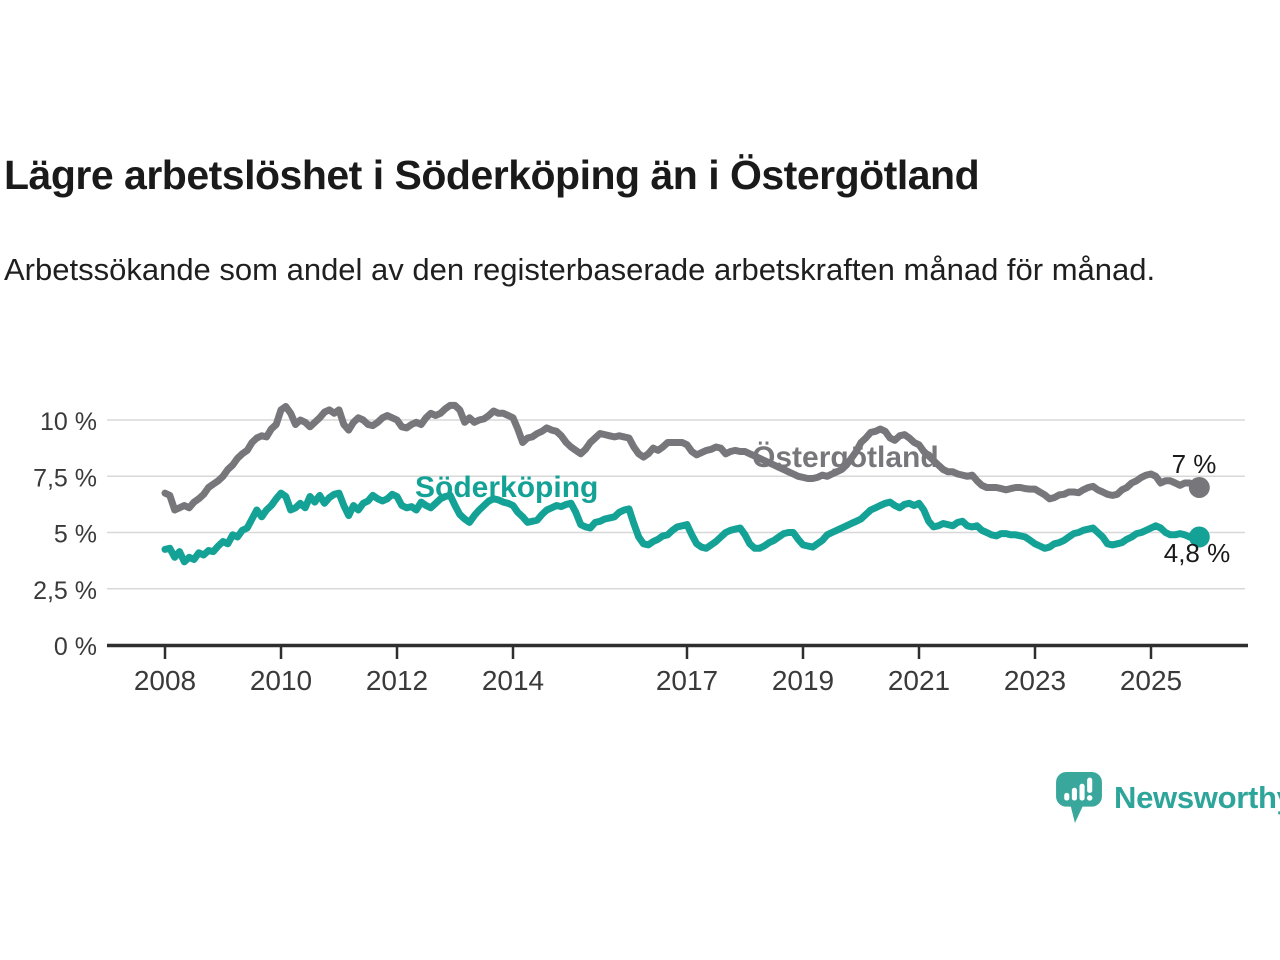 This screenshot has width=1280, height=960. I want to click on x-axis-tick-label: 2019, so click(803, 680).